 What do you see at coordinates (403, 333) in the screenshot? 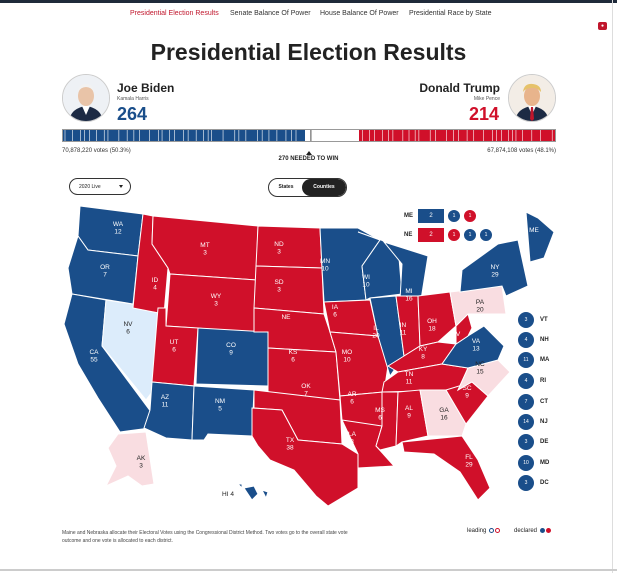
I see `state-ev-in: 11` at bounding box center [403, 333].